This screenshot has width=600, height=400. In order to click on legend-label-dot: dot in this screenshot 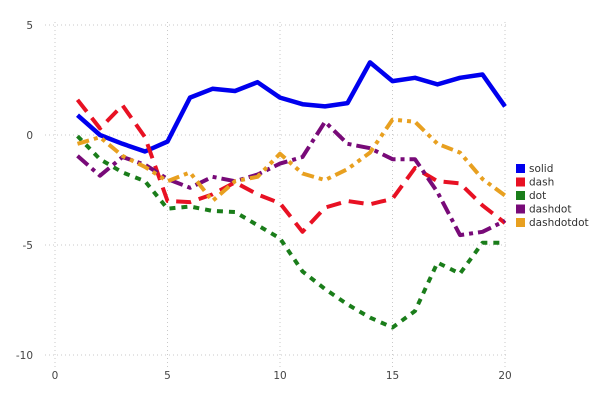, I will do `click(537, 196)`.